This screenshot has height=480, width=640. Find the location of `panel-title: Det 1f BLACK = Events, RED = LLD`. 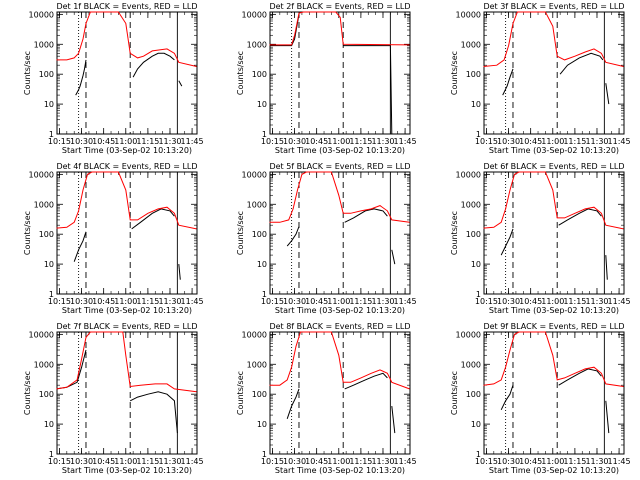

panel-title: Det 1f BLACK = Events, RED = LLD is located at coordinates (126, 6).